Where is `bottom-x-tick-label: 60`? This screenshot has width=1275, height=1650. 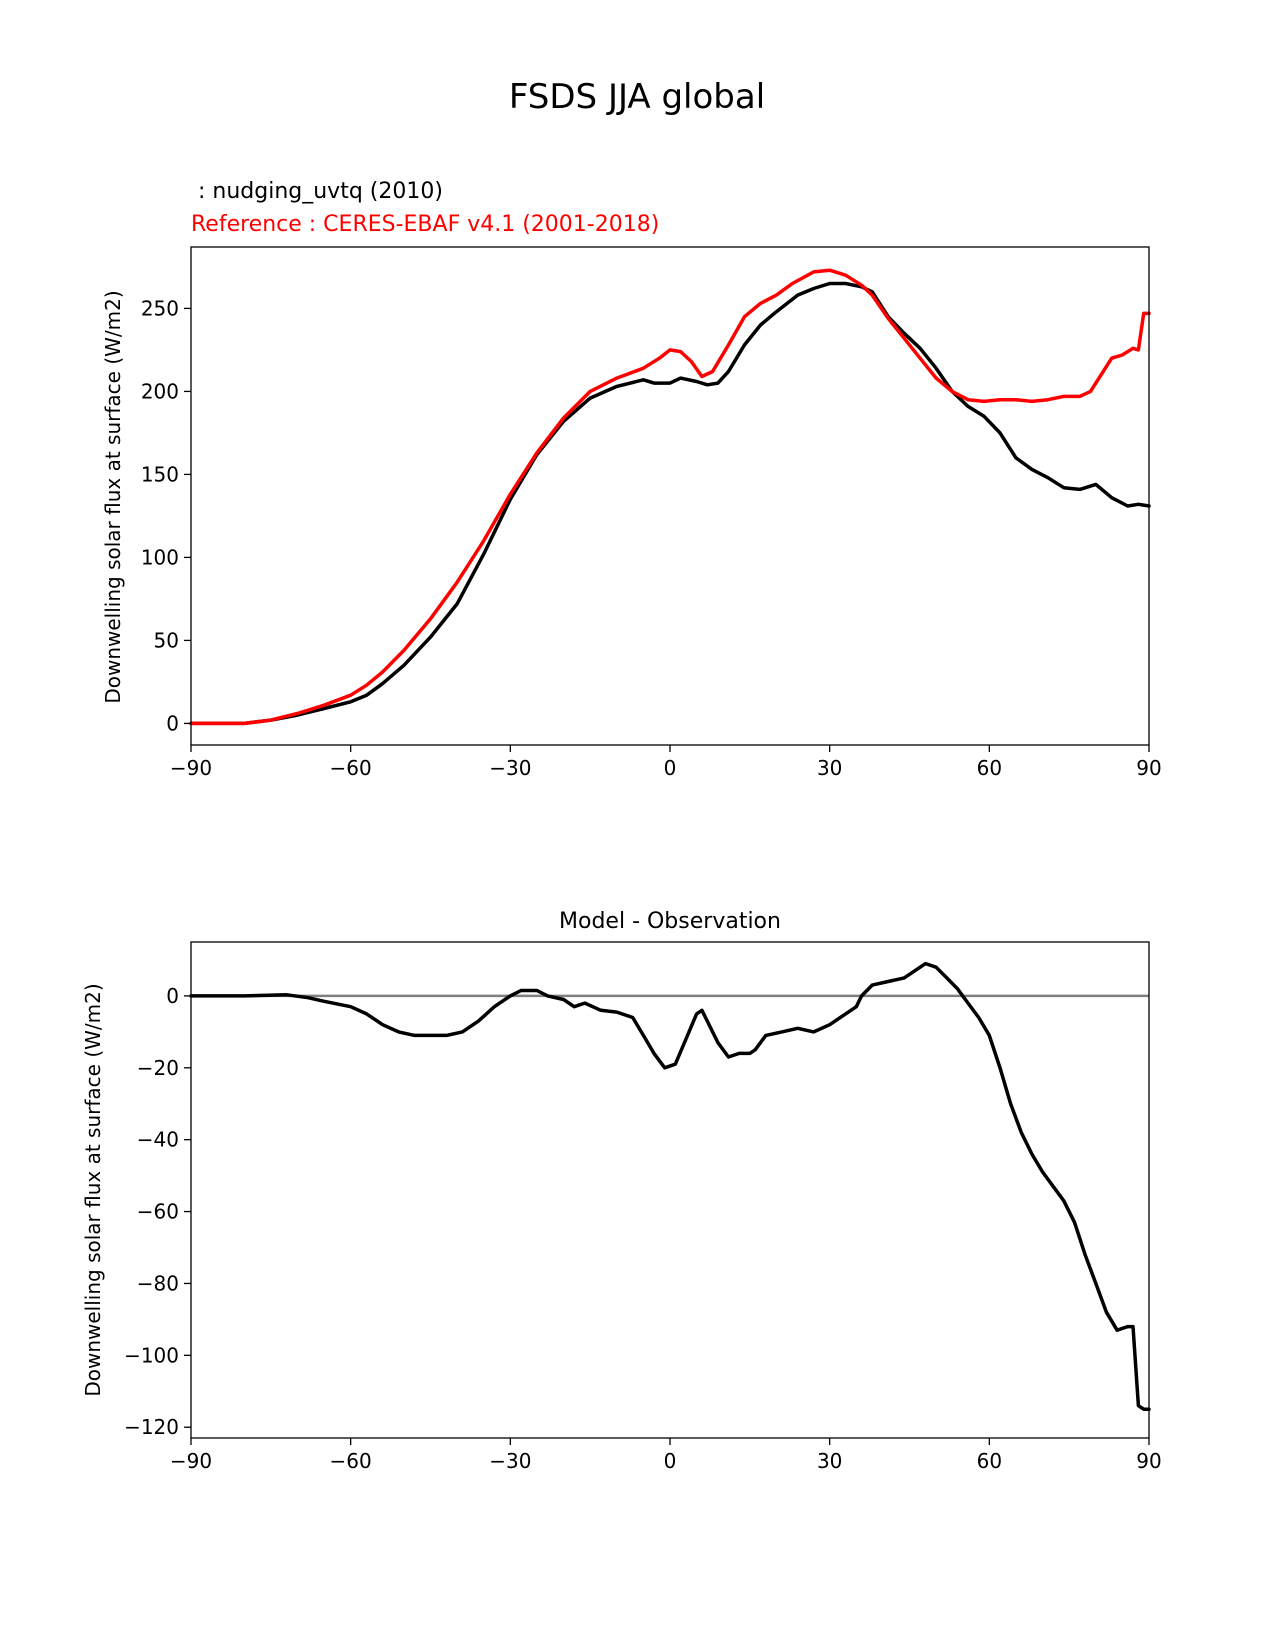 bottom-x-tick-label: 60 is located at coordinates (989, 1461).